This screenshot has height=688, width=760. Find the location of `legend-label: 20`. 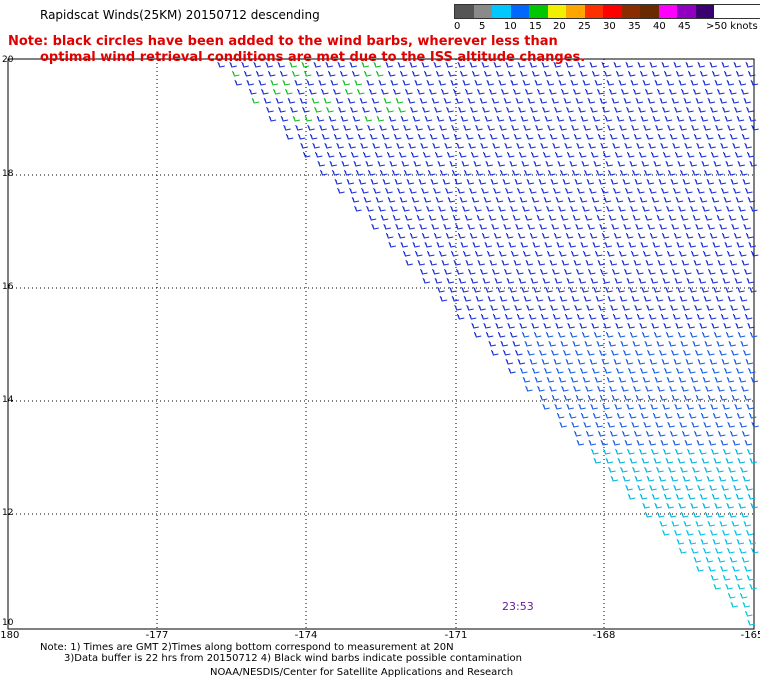

legend-label: 20 is located at coordinates (559, 26).